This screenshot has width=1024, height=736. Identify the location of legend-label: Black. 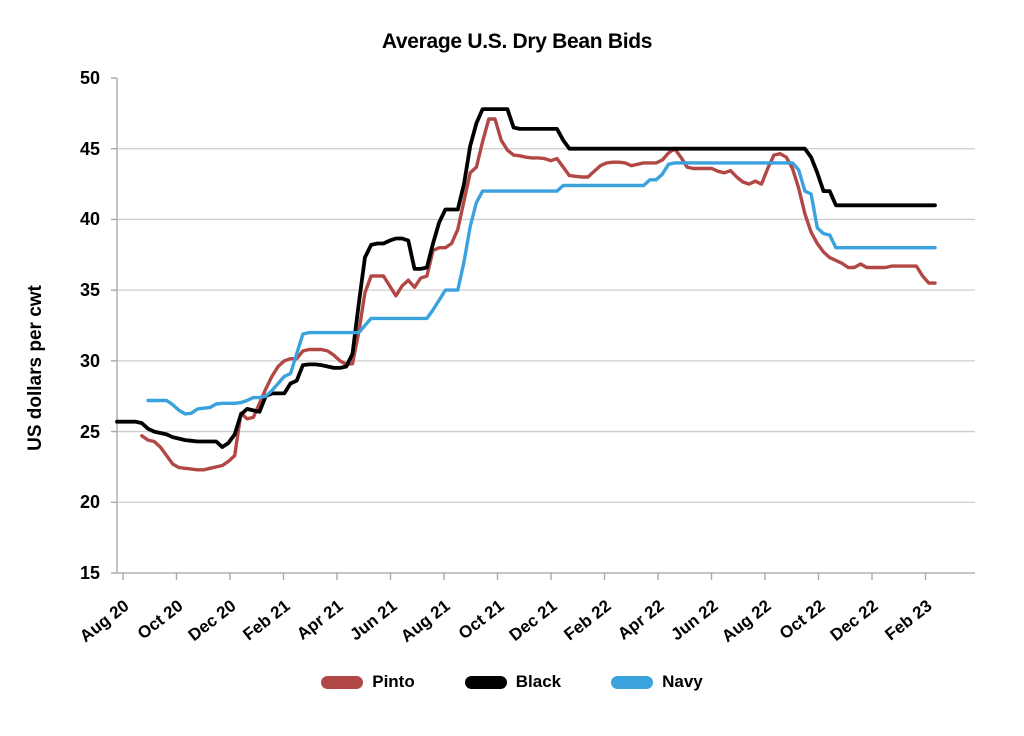
(538, 681).